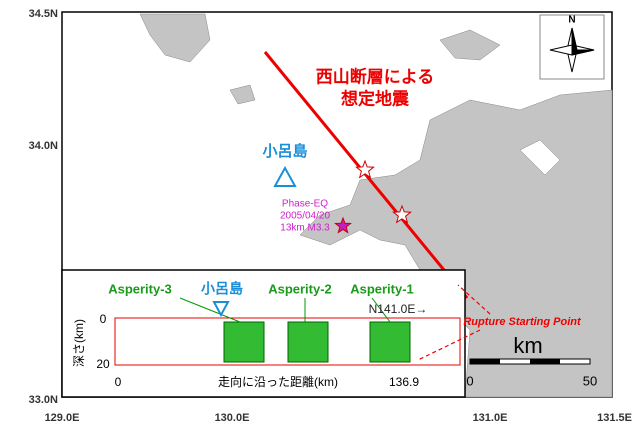  What do you see at coordinates (382, 288) in the screenshot?
I see `asperity-label: Asperity-1` at bounding box center [382, 288].